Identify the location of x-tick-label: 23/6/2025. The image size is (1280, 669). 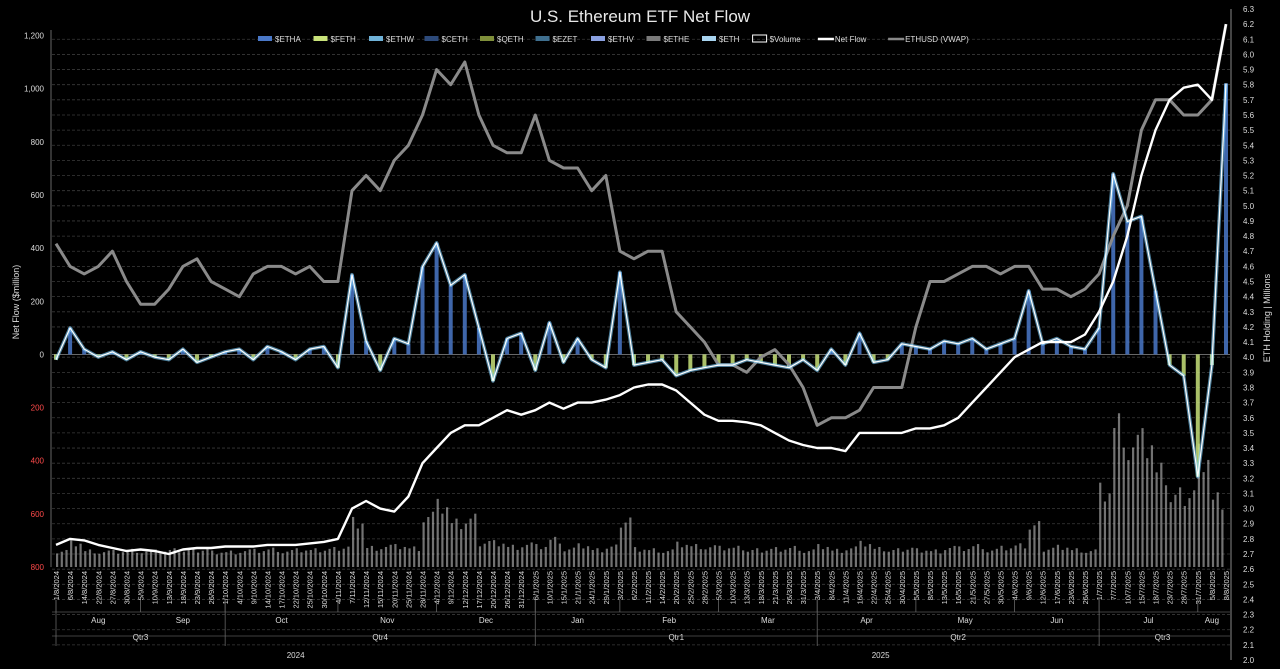
(1071, 587).